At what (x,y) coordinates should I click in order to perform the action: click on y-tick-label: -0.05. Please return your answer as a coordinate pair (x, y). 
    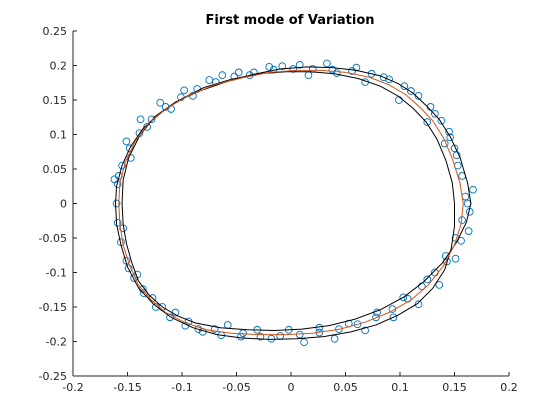
    Looking at the image, I should click on (53, 238).